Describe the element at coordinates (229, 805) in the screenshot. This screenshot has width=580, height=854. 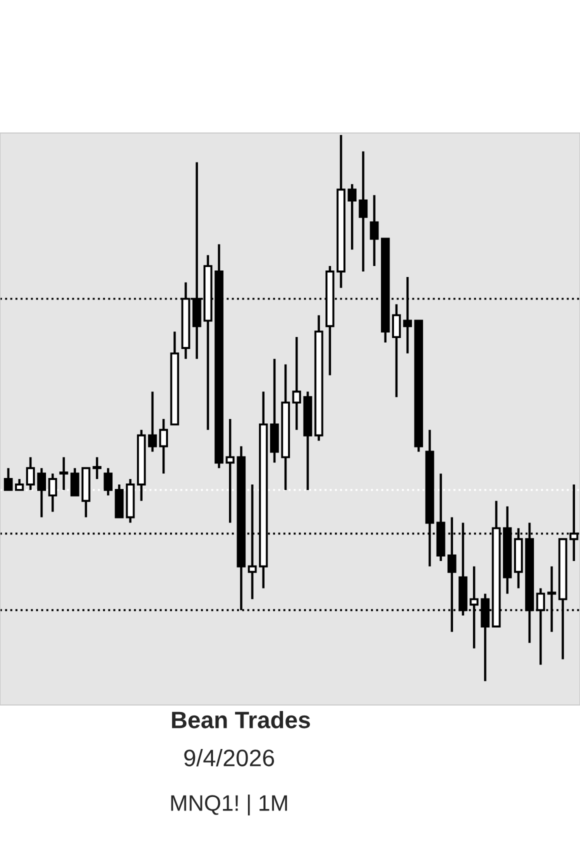
I see `text: MNQ1! | 1M` at that location.